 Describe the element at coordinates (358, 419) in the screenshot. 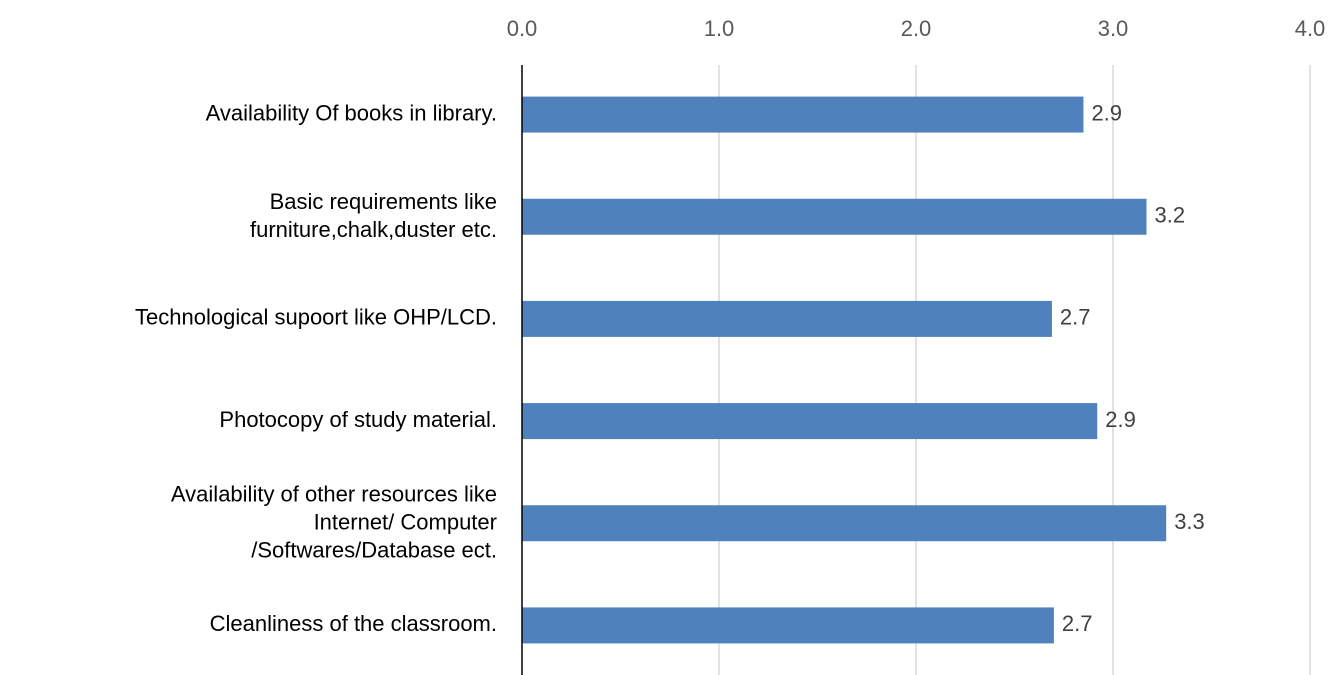

I see `y-tick-label: Photocopy of study material.` at that location.